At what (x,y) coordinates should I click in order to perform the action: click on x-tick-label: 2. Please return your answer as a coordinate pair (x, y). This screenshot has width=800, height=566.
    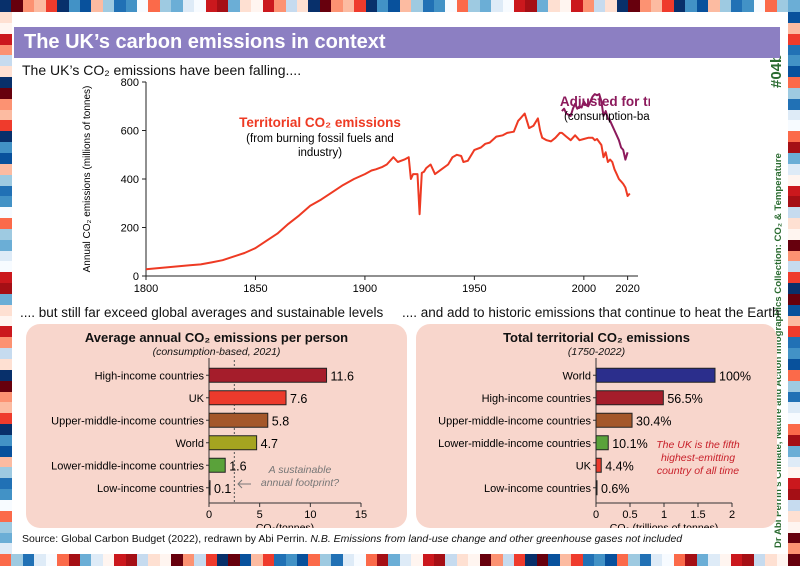
    Looking at the image, I should click on (732, 515).